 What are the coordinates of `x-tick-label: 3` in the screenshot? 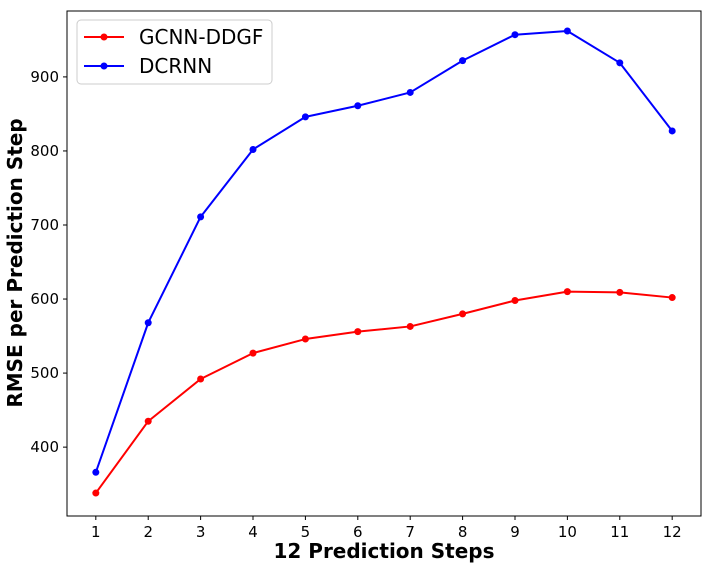 It's located at (201, 532).